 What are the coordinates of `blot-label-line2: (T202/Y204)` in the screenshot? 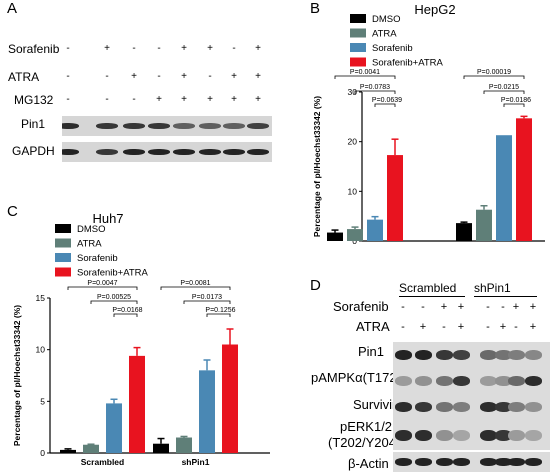 It's located at (364, 442).